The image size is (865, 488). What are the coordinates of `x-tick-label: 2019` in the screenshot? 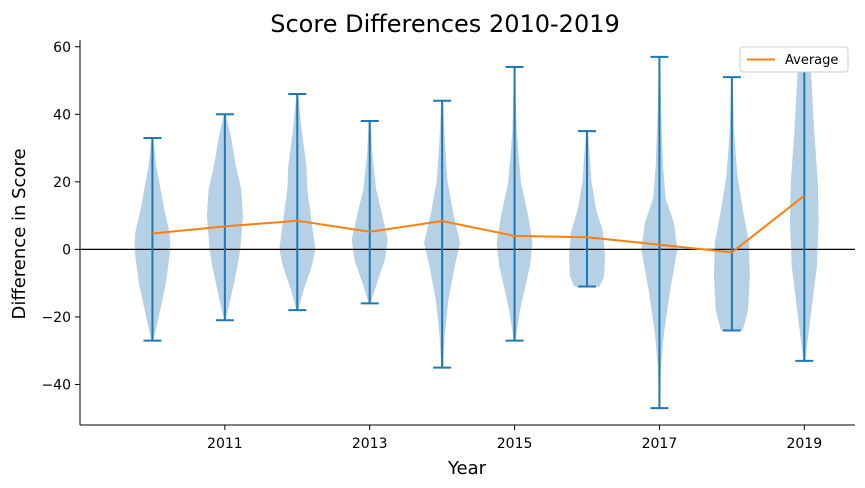 It's located at (804, 444).